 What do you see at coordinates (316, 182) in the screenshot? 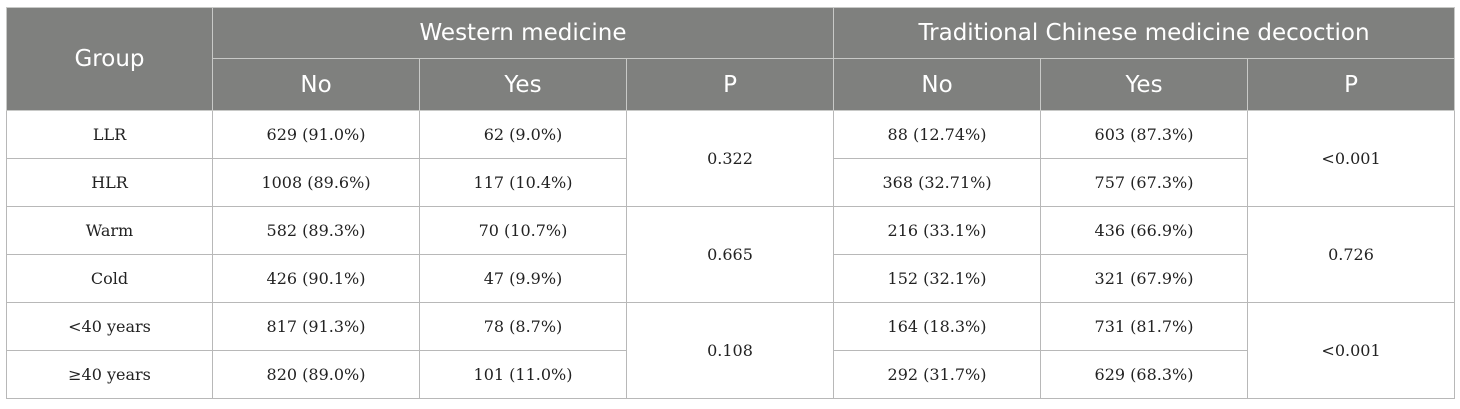
I see `wm-no-cell: 1008 (89.6%)` at bounding box center [316, 182].